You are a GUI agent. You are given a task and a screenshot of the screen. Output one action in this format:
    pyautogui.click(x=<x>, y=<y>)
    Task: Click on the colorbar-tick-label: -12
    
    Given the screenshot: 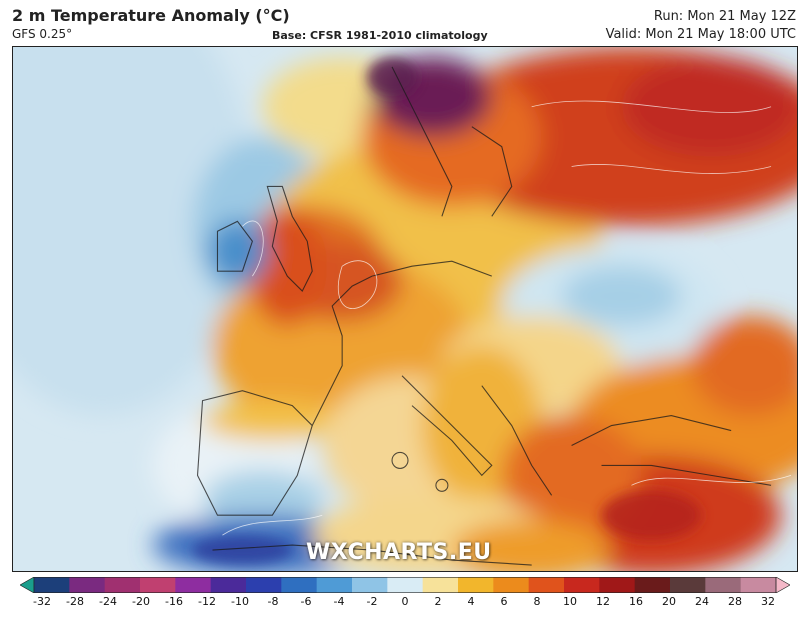 What is the action you would take?
    pyautogui.click(x=207, y=601)
    